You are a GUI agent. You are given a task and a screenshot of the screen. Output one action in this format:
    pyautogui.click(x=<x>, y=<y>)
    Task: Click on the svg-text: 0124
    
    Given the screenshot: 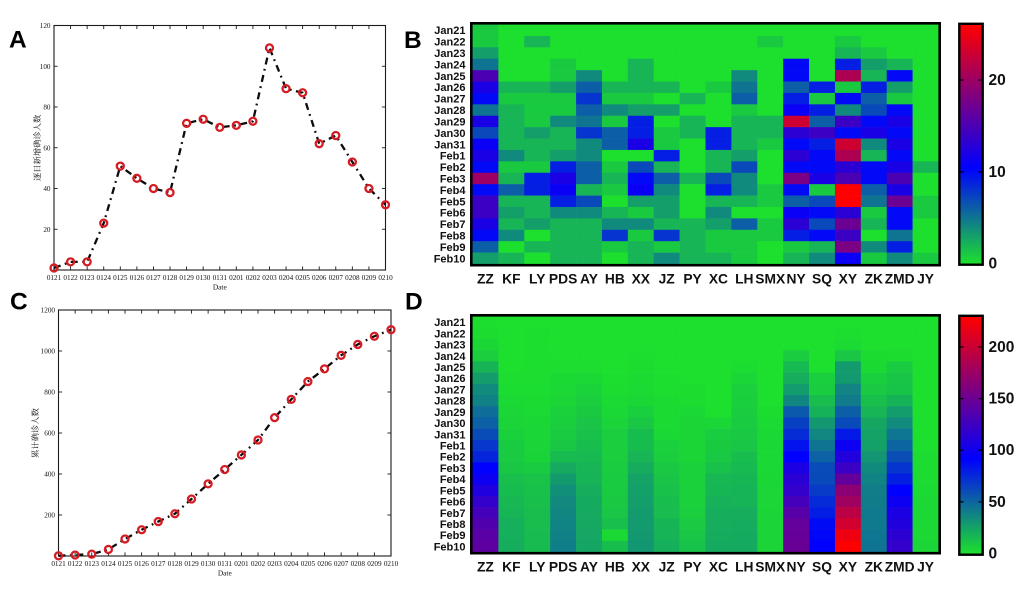 What is the action you would take?
    pyautogui.click(x=108, y=564)
    